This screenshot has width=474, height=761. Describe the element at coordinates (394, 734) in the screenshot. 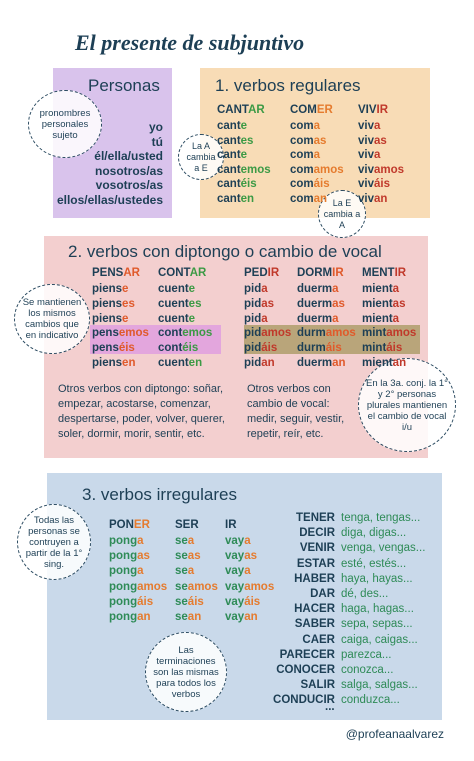

I see `footer: @profeanaalvarez` at that location.